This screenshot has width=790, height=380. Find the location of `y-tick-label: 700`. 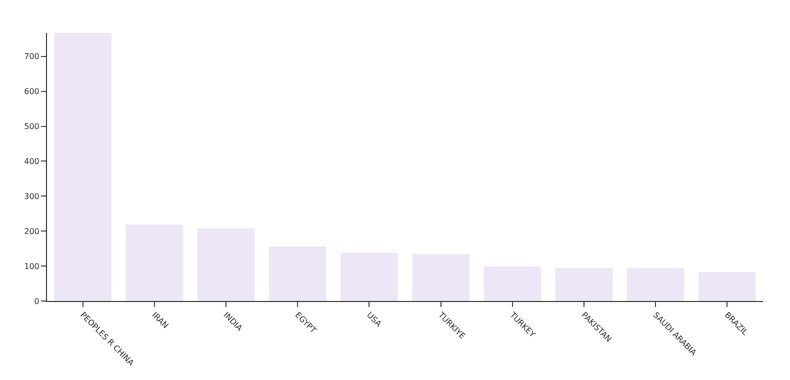

y-tick-label: 700 is located at coordinates (32, 57).